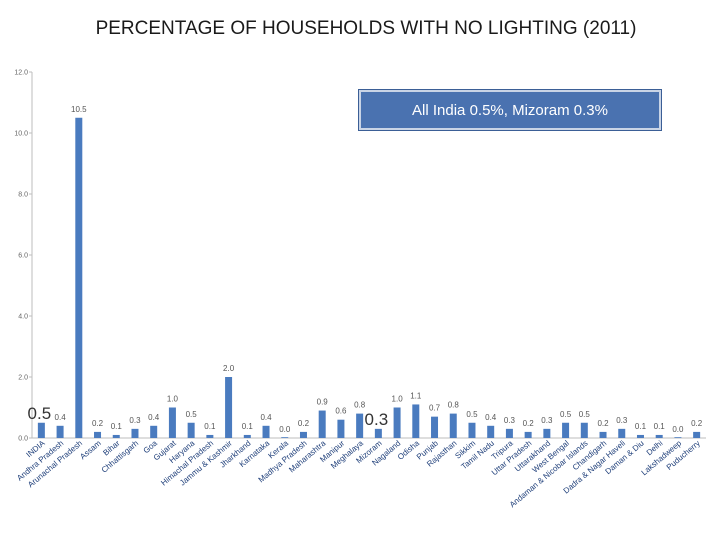  Describe the element at coordinates (23, 317) in the screenshot. I see `y-tick-label: 4.0` at that location.